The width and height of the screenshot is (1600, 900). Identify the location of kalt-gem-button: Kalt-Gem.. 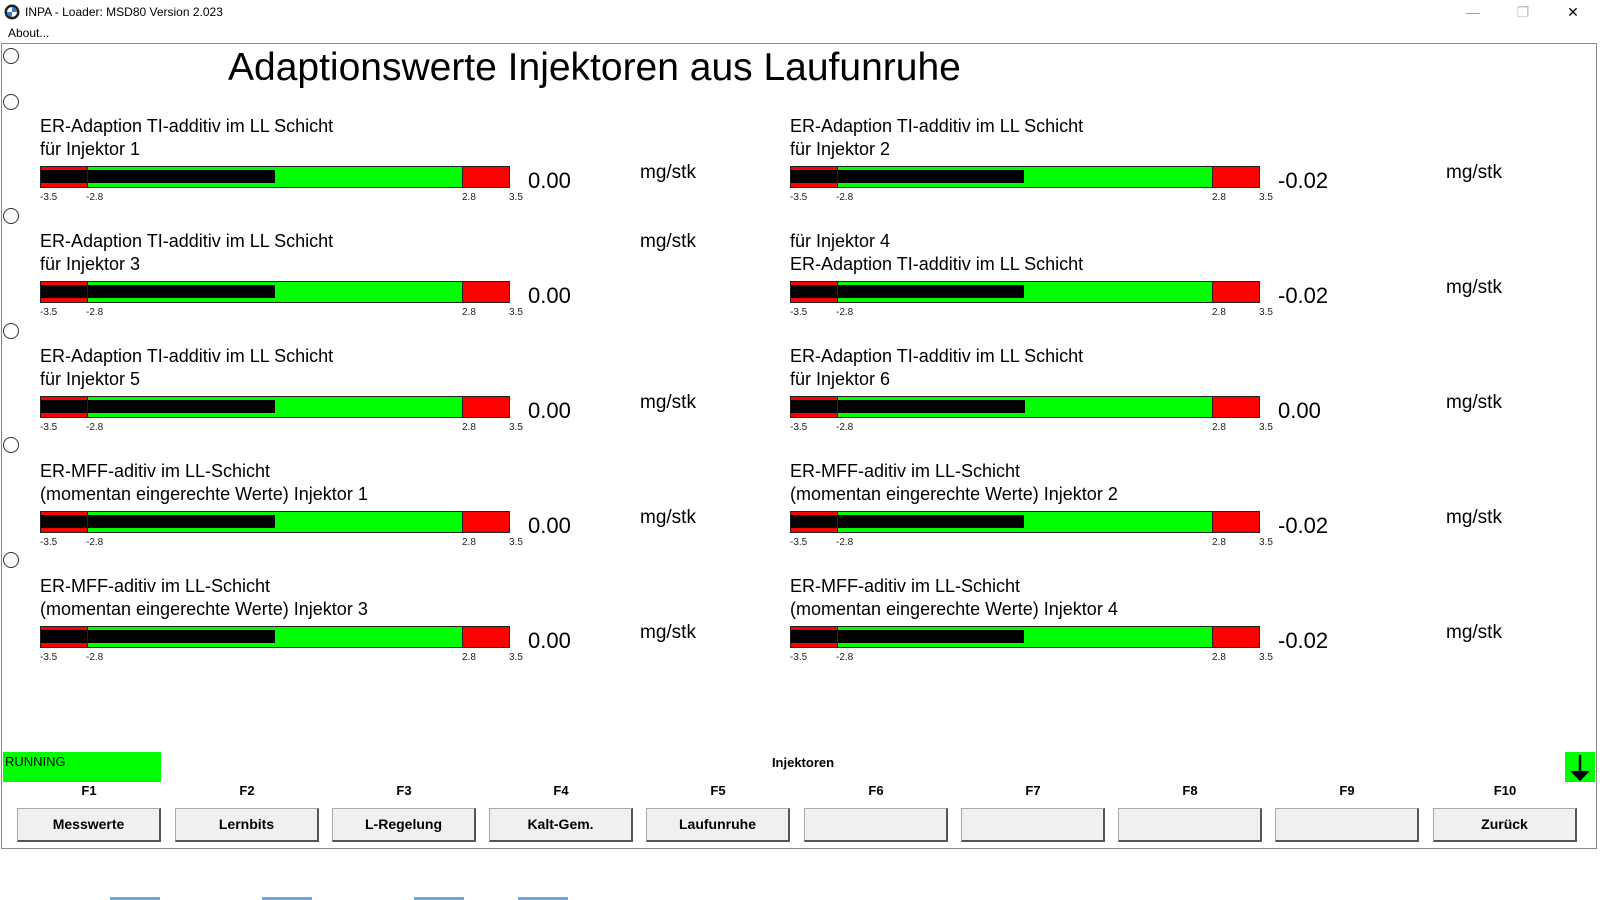
(561, 825).